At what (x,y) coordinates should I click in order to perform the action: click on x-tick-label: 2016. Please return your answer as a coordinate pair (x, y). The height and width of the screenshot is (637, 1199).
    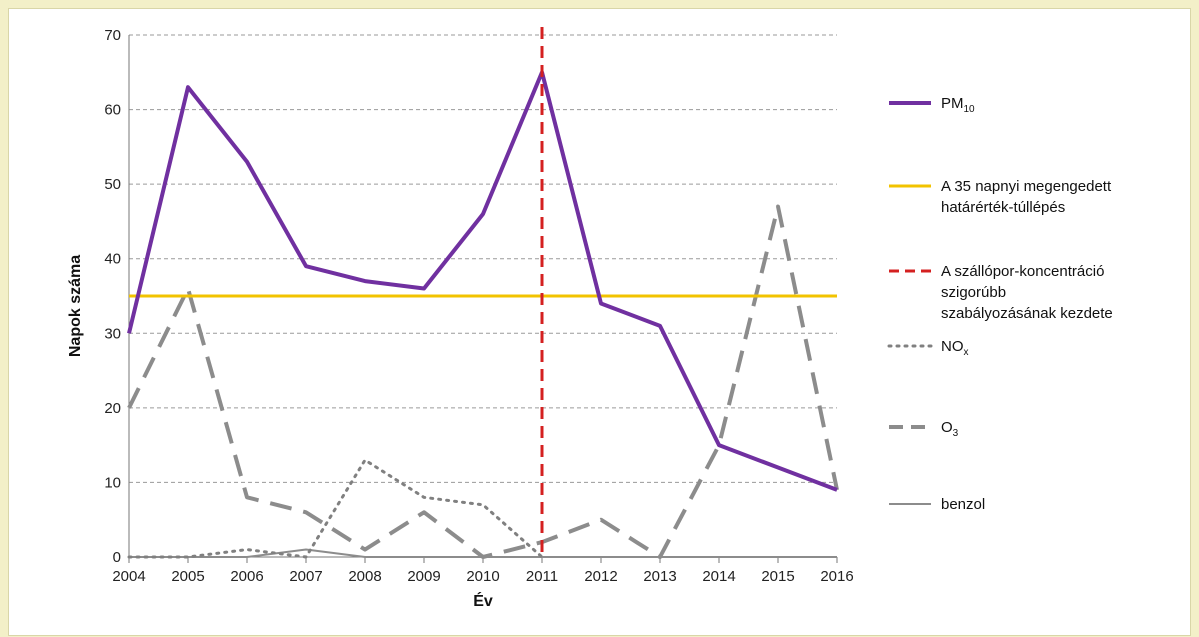
    Looking at the image, I should click on (836, 576).